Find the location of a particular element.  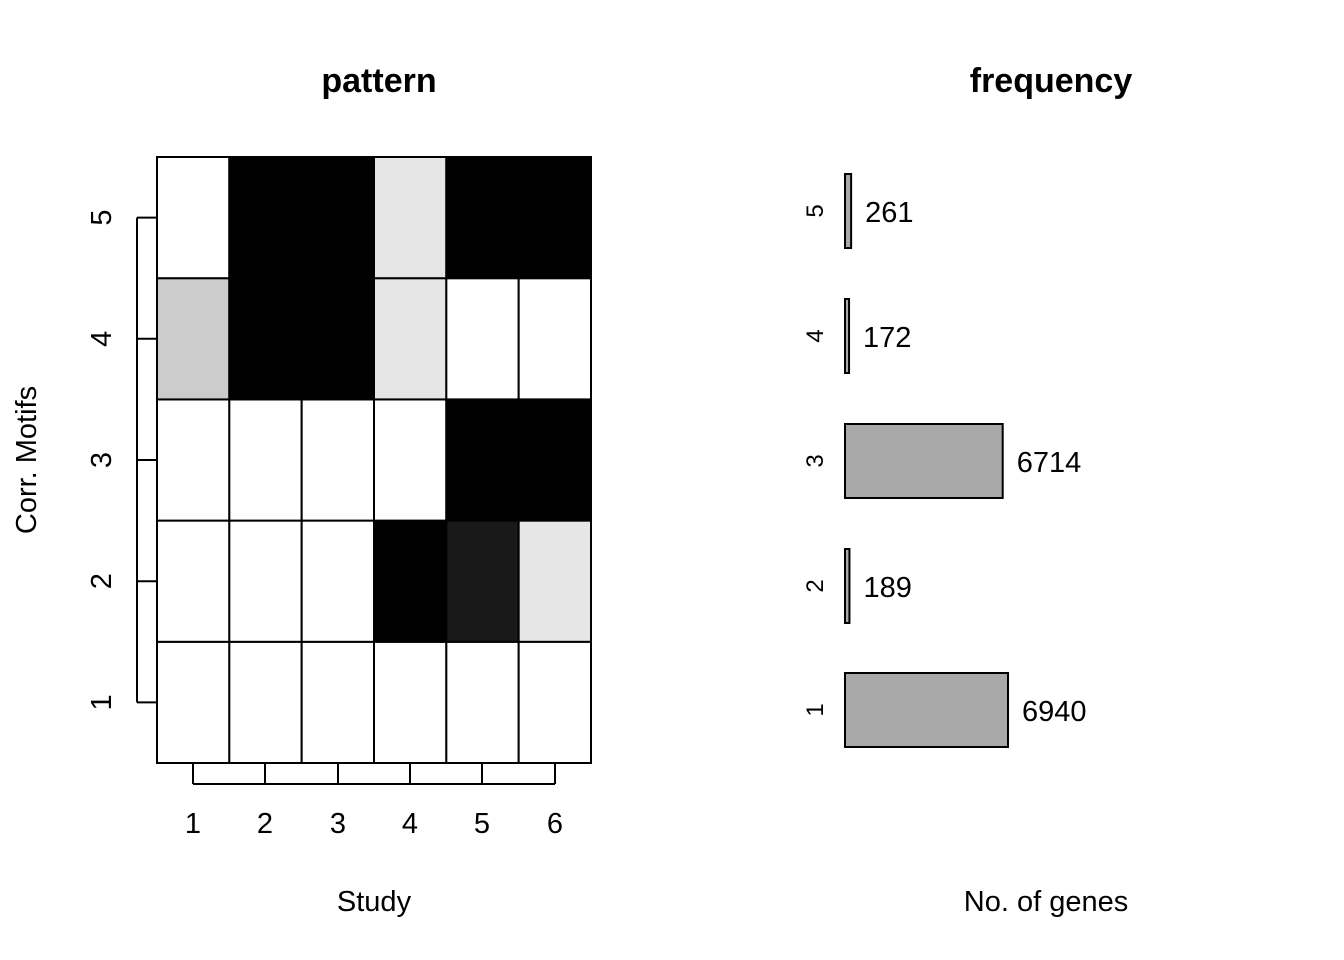

x-tick-label: 5 is located at coordinates (482, 824).